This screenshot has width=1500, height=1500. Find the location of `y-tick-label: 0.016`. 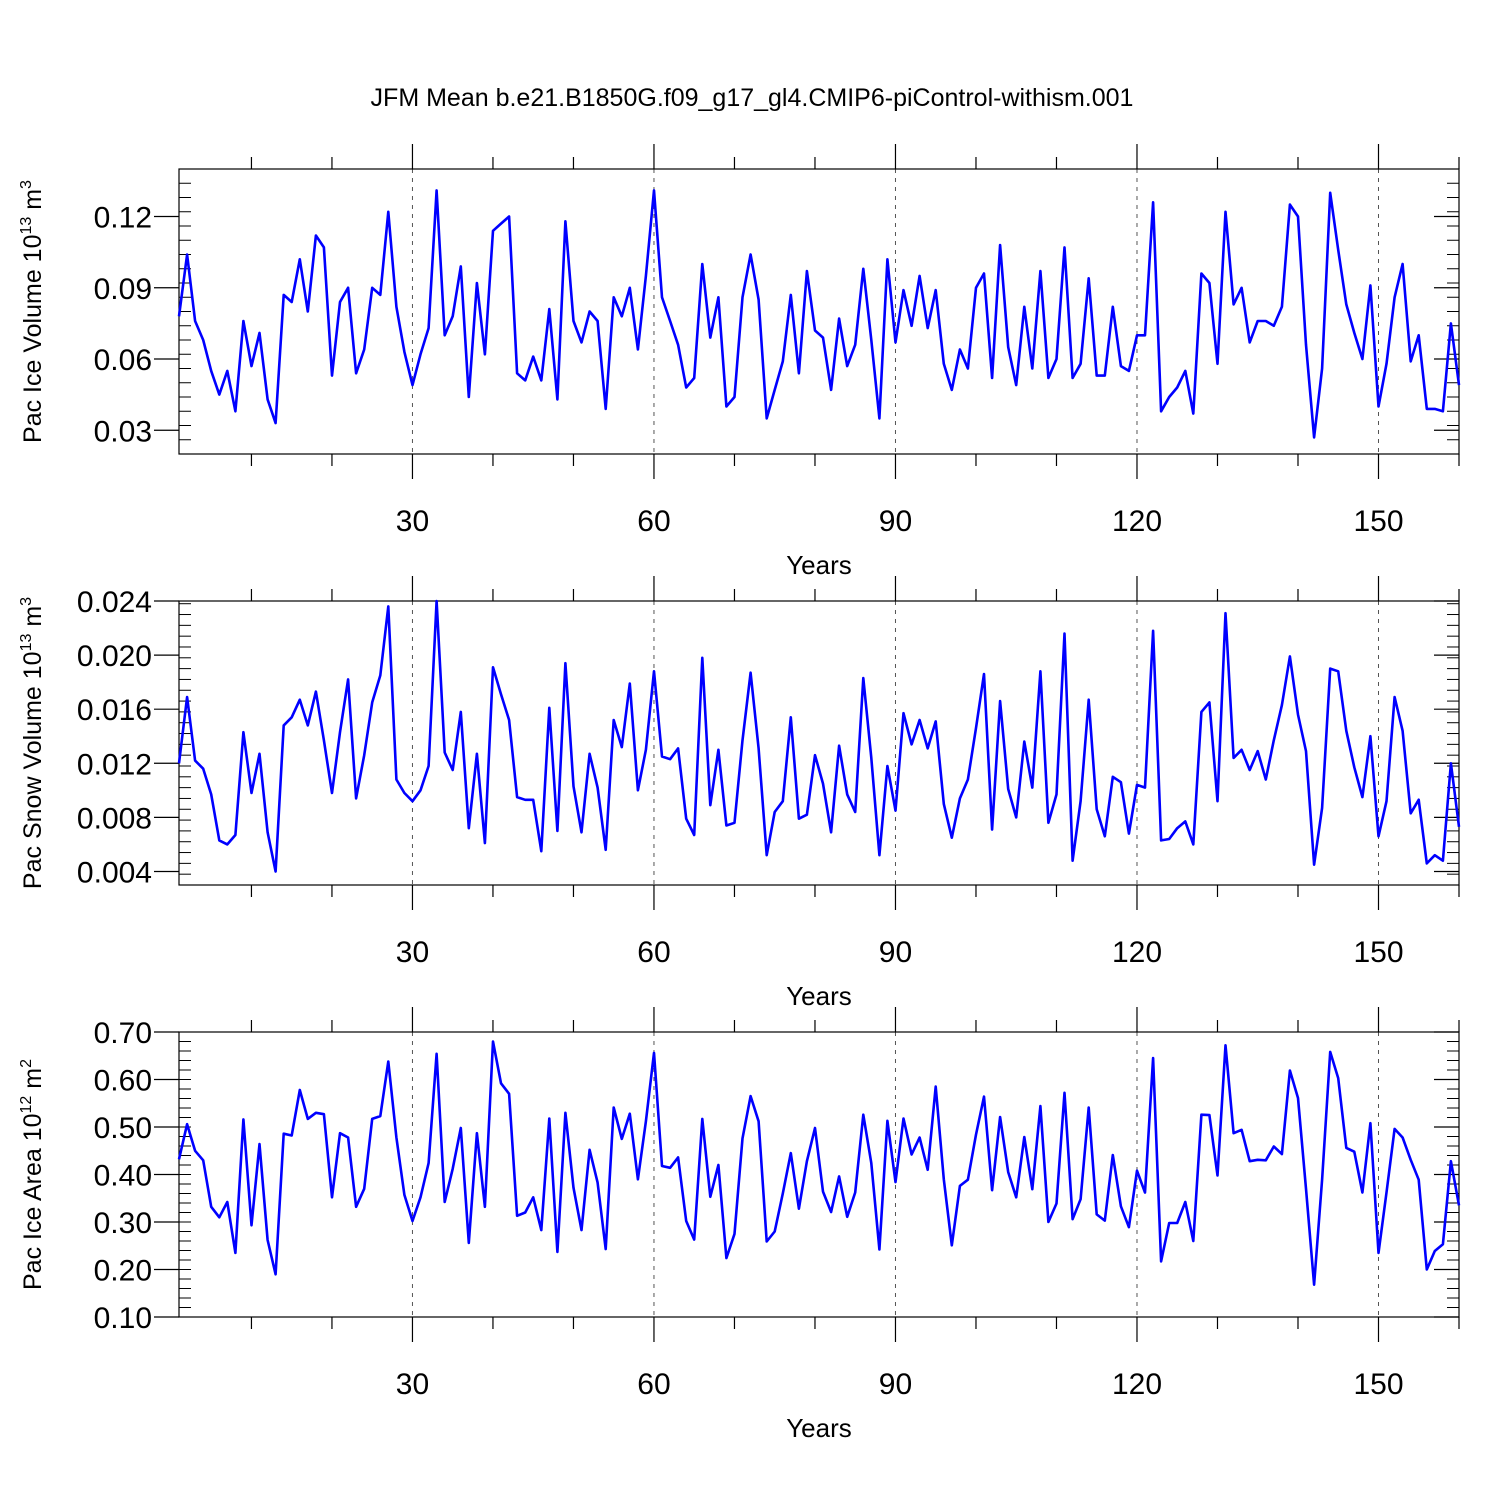

y-tick-label: 0.016 is located at coordinates (114, 710).